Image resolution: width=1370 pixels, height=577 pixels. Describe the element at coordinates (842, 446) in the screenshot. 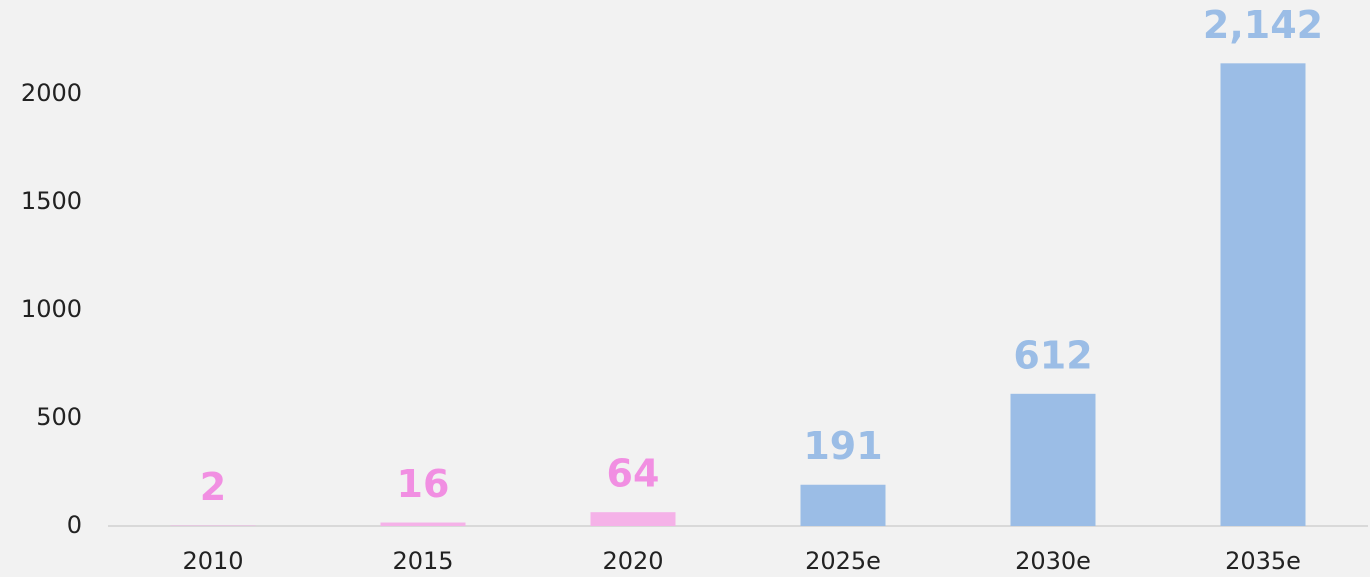

I see `value-label: 191` at that location.